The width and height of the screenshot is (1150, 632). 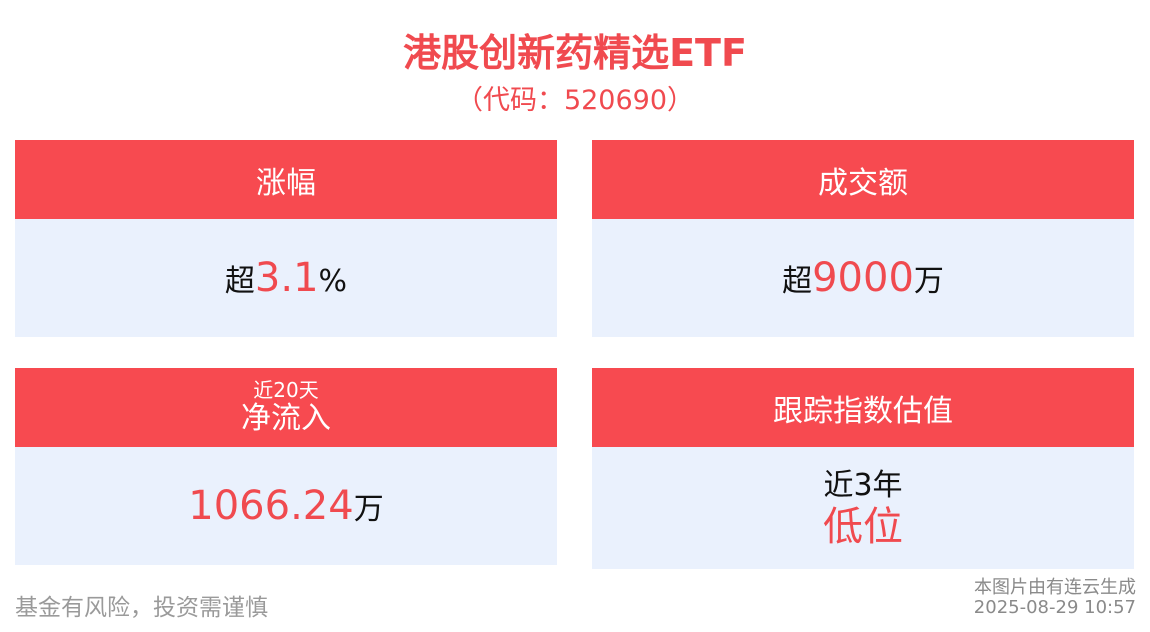 I want to click on card-body: 1066.24万, so click(x=286, y=506).